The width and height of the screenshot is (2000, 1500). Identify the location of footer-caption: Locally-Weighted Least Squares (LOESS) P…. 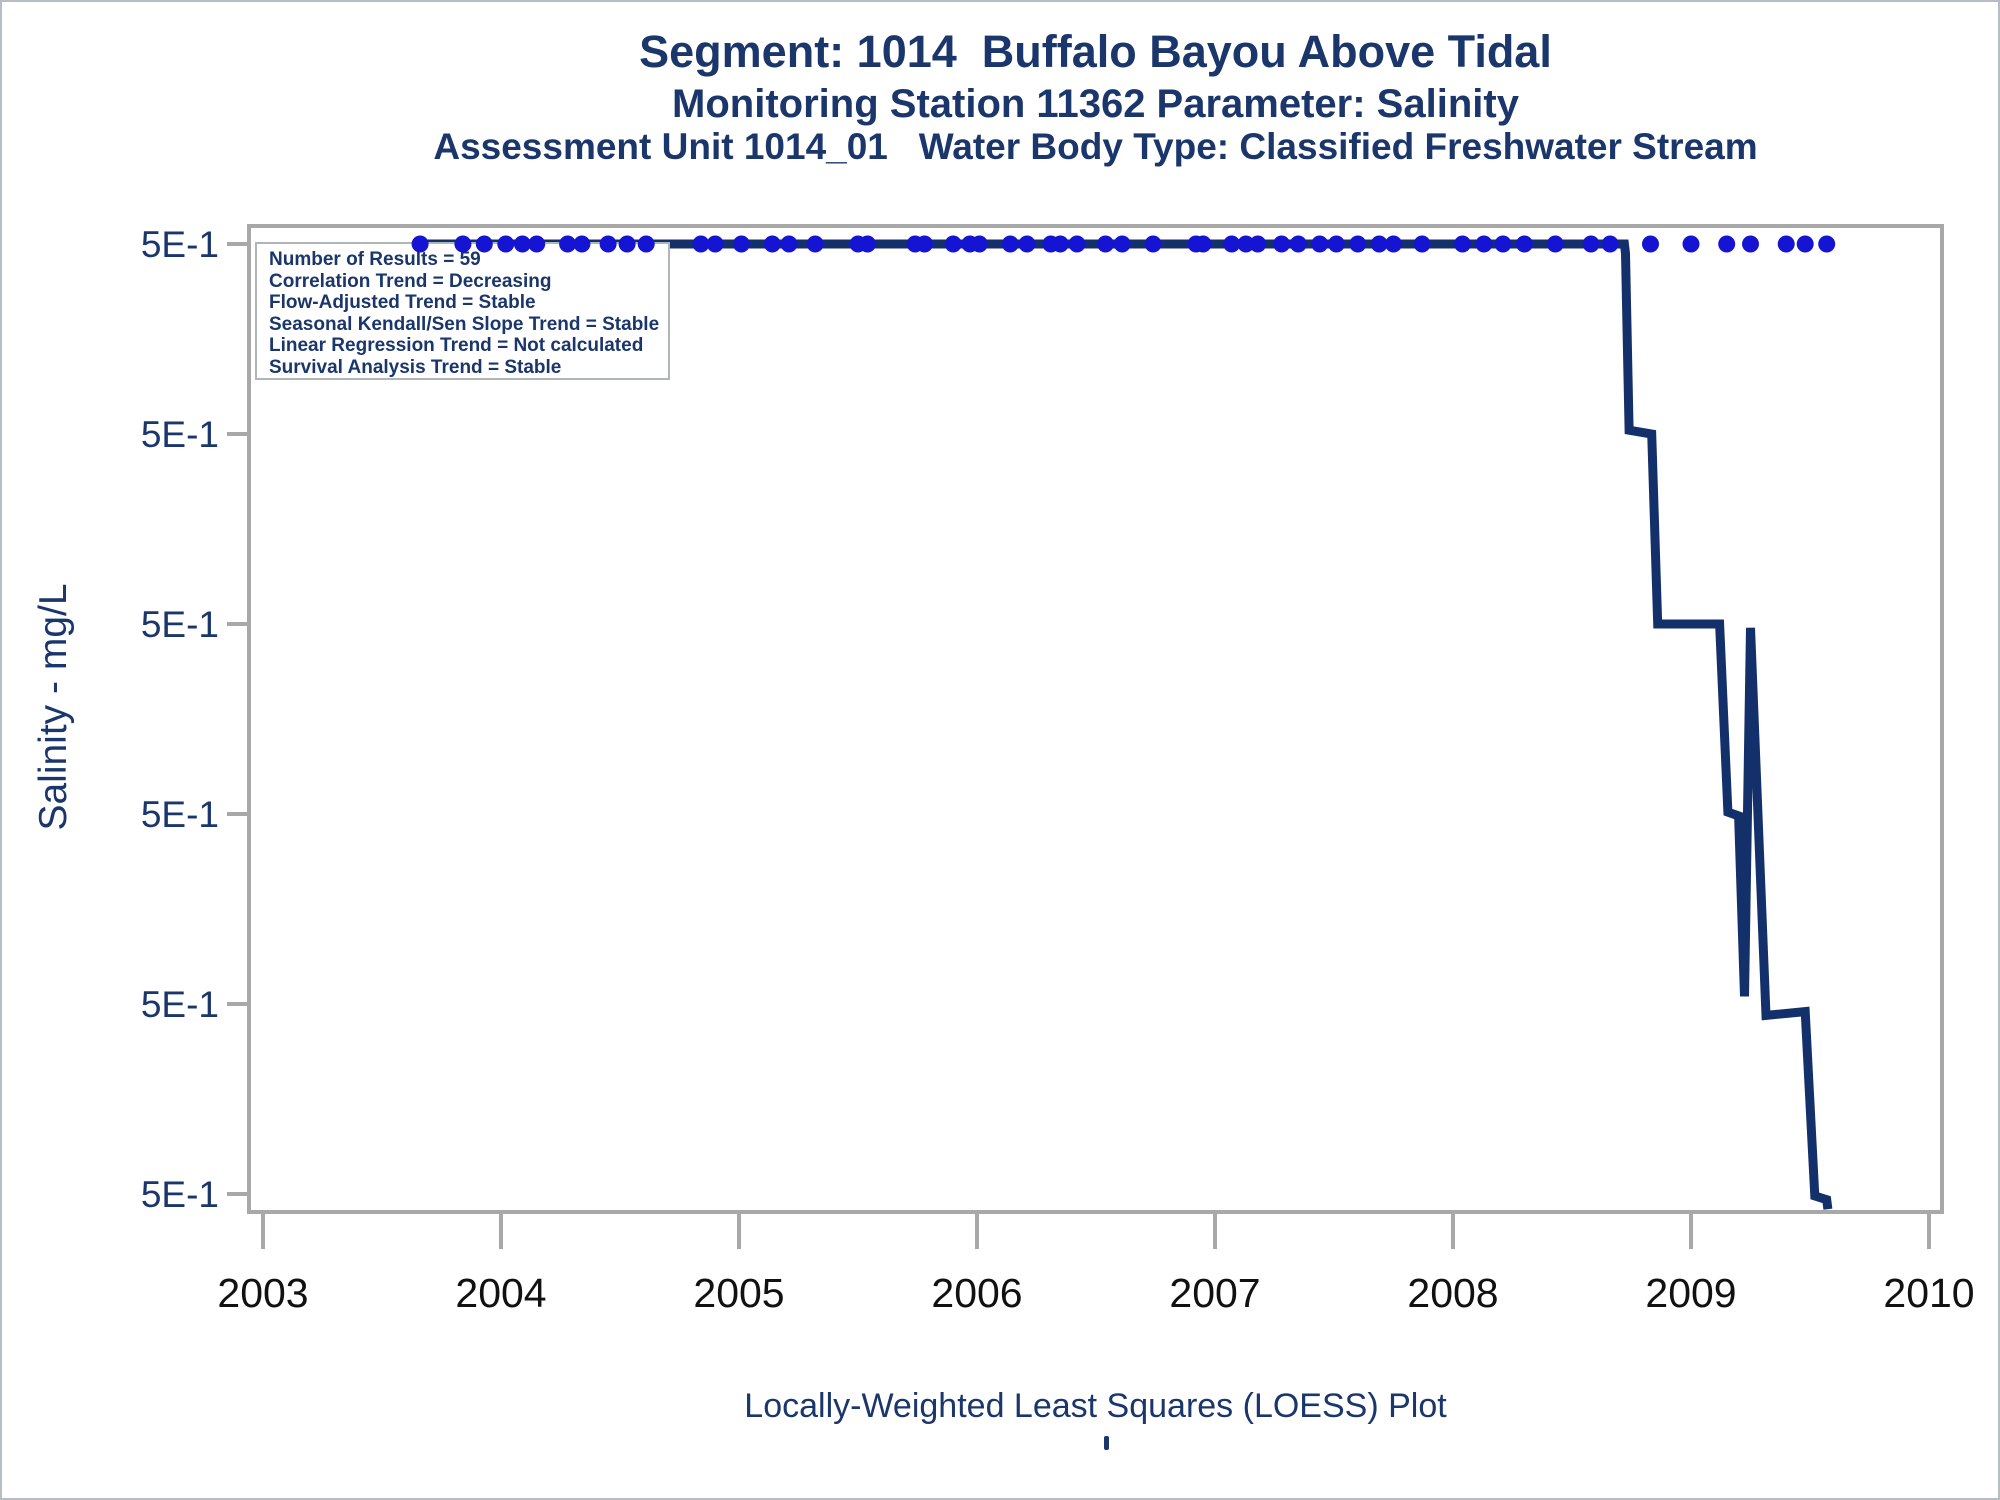
(1095, 1406).